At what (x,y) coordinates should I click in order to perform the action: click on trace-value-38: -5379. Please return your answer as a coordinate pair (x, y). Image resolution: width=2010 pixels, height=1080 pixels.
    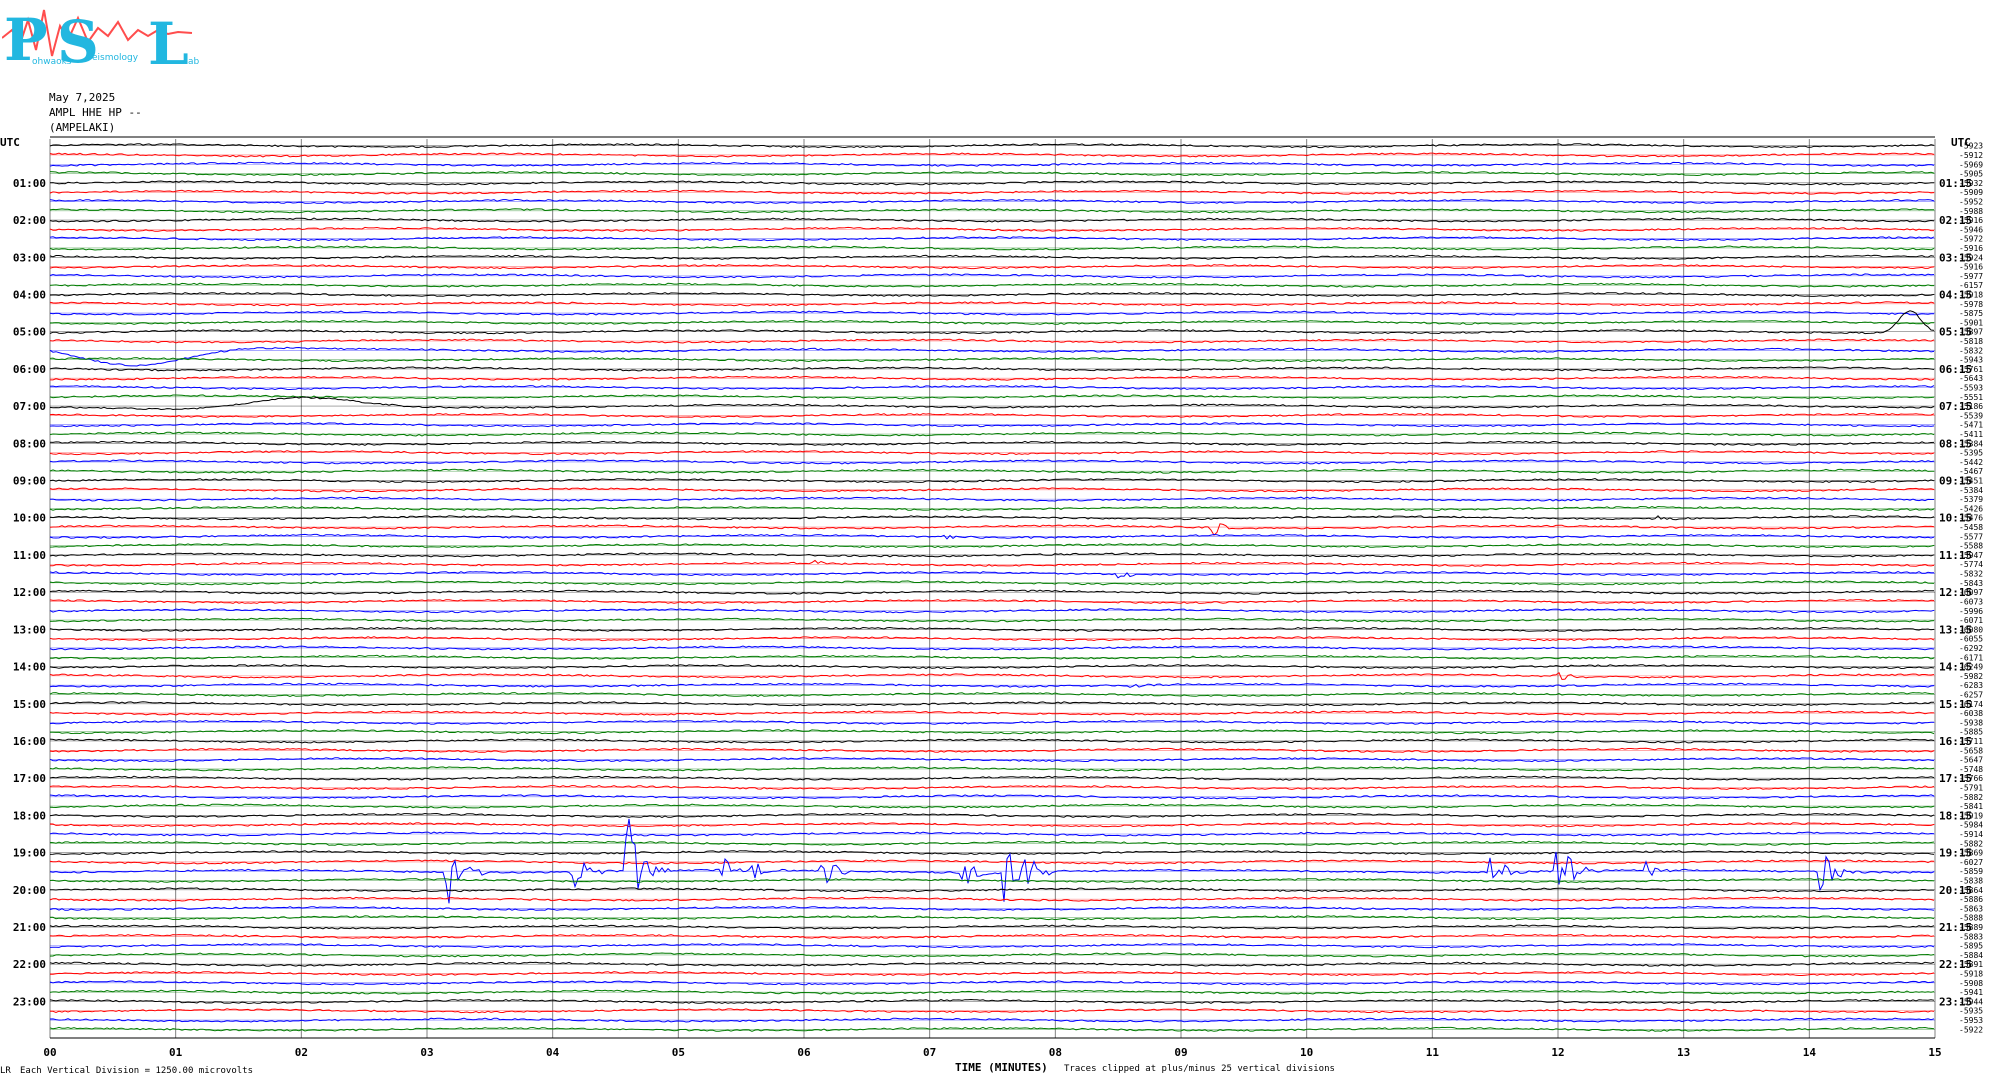
    Looking at the image, I should click on (1971, 499).